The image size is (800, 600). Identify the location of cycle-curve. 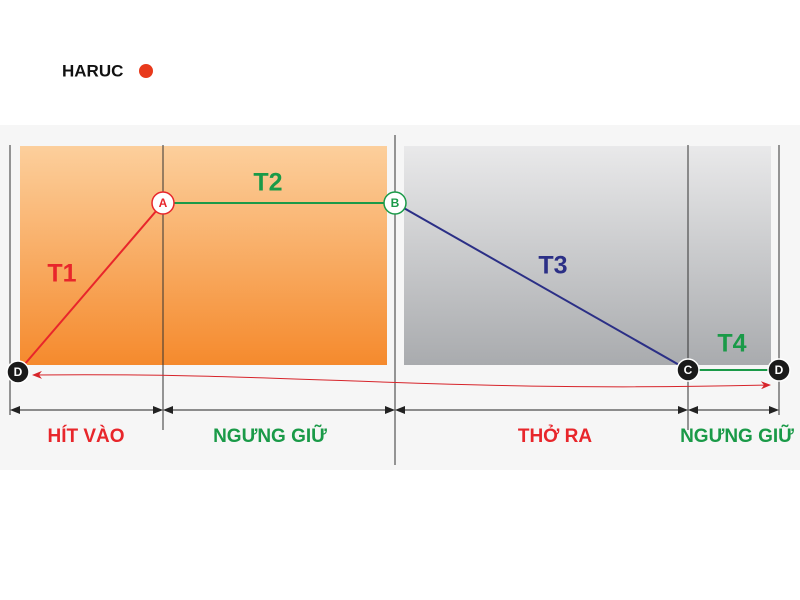
(401, 380).